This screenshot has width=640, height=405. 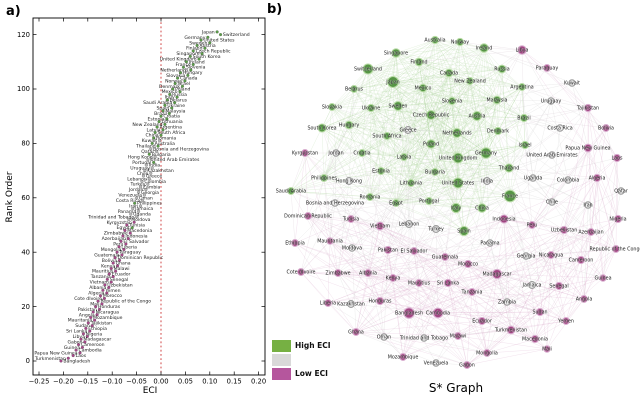 I want to click on network-node-label: Laos, so click(x=617, y=159).